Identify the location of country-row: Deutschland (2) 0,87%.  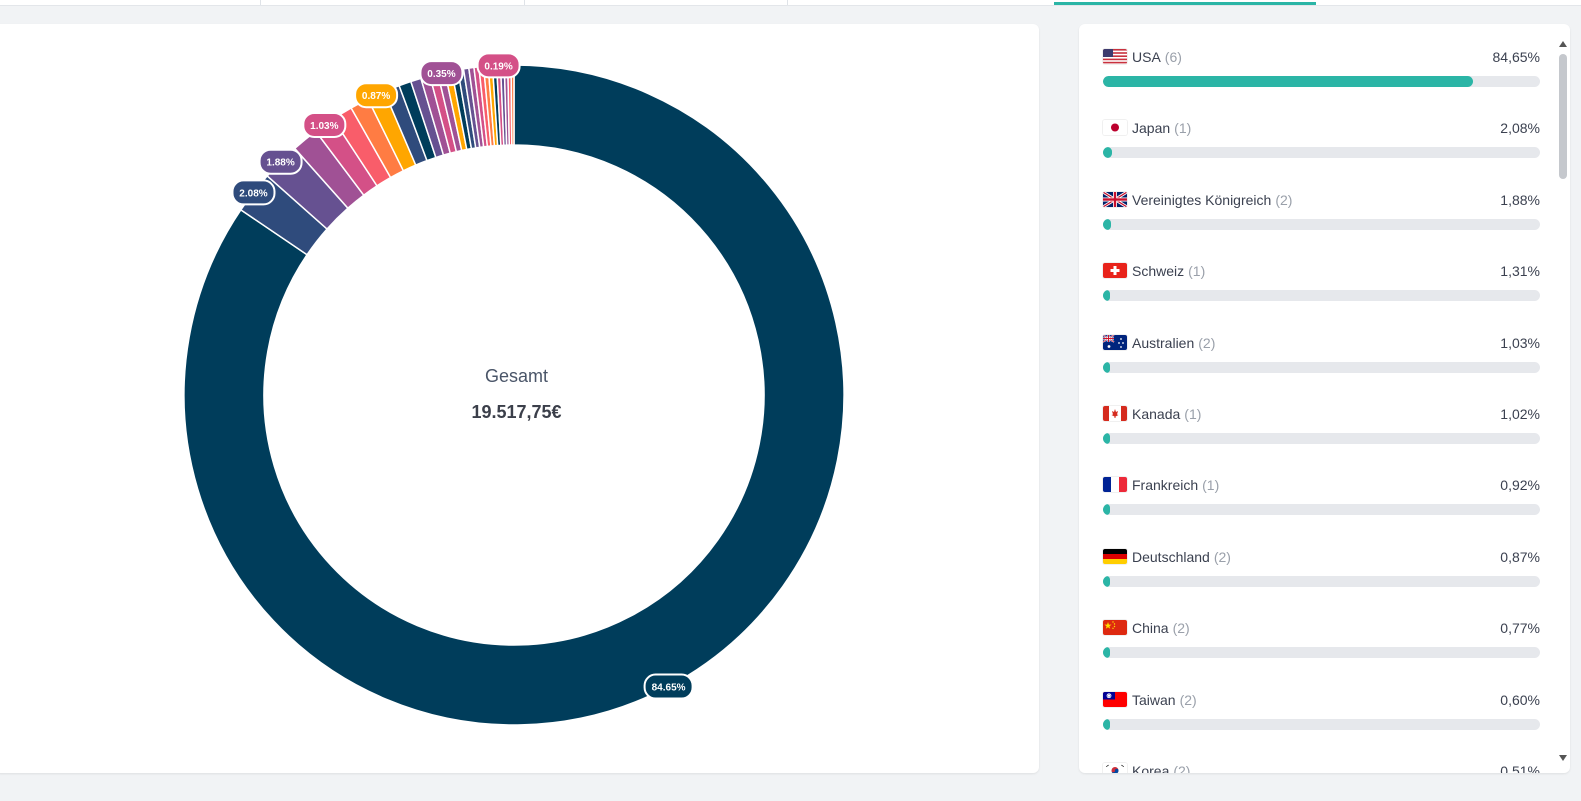
(1321, 570).